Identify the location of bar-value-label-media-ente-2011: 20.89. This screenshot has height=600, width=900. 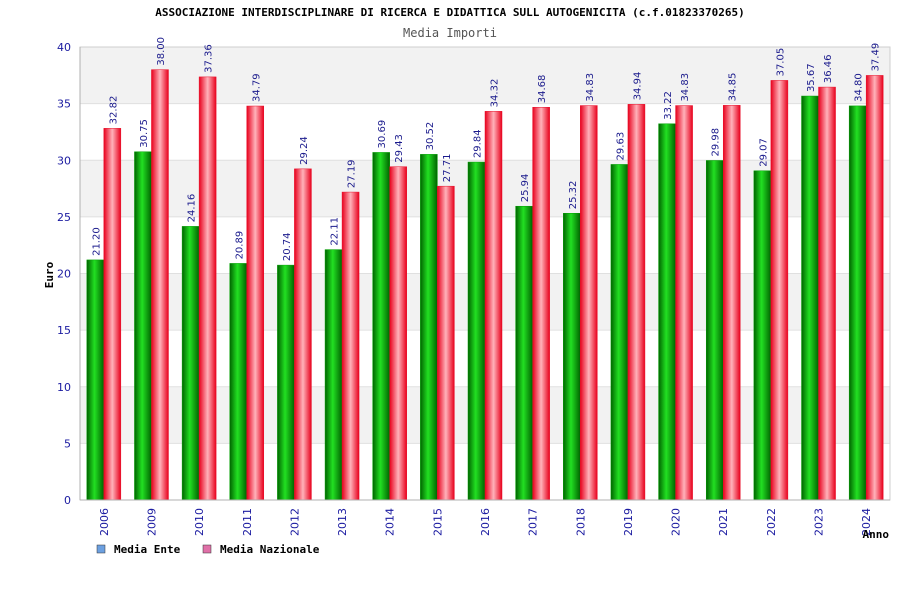
(239, 245).